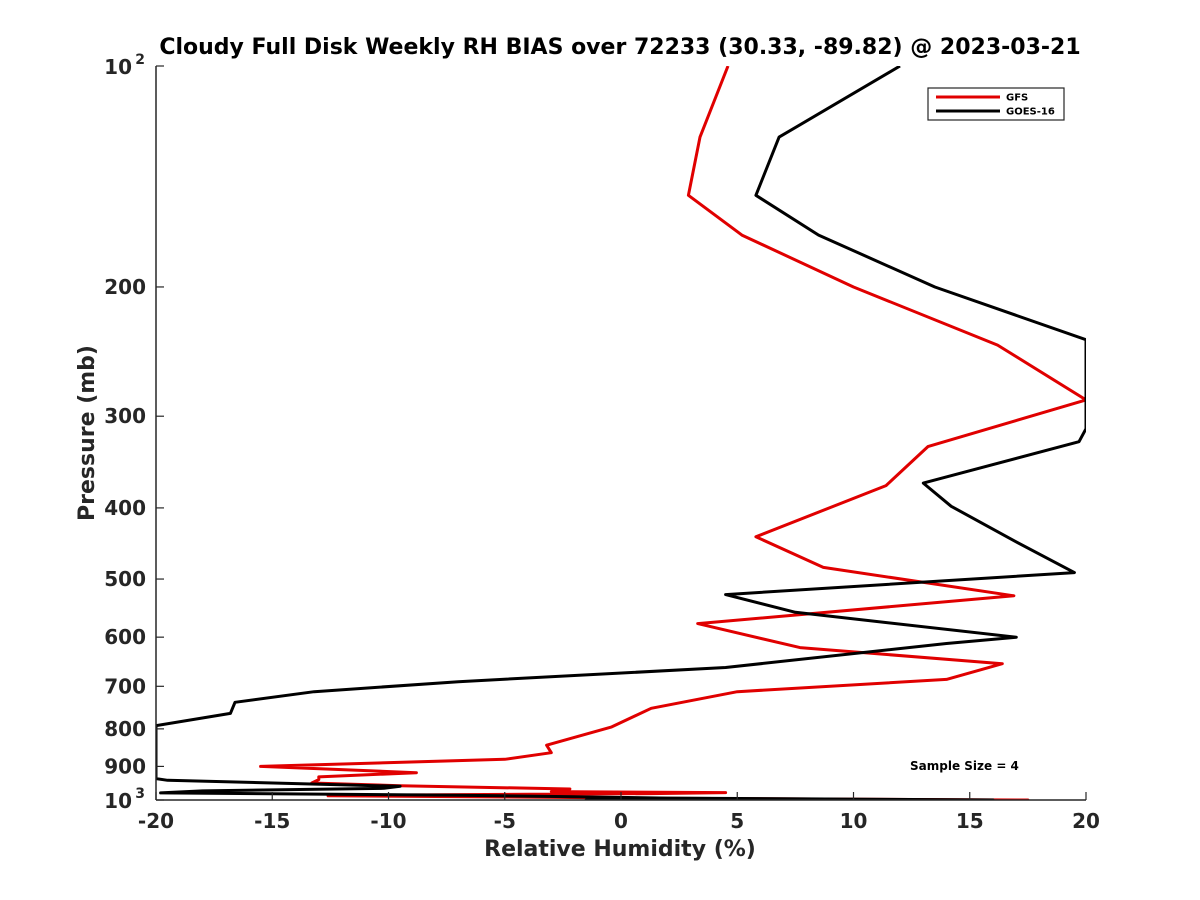  I want to click on y-tick-label: 900, so click(125, 766).